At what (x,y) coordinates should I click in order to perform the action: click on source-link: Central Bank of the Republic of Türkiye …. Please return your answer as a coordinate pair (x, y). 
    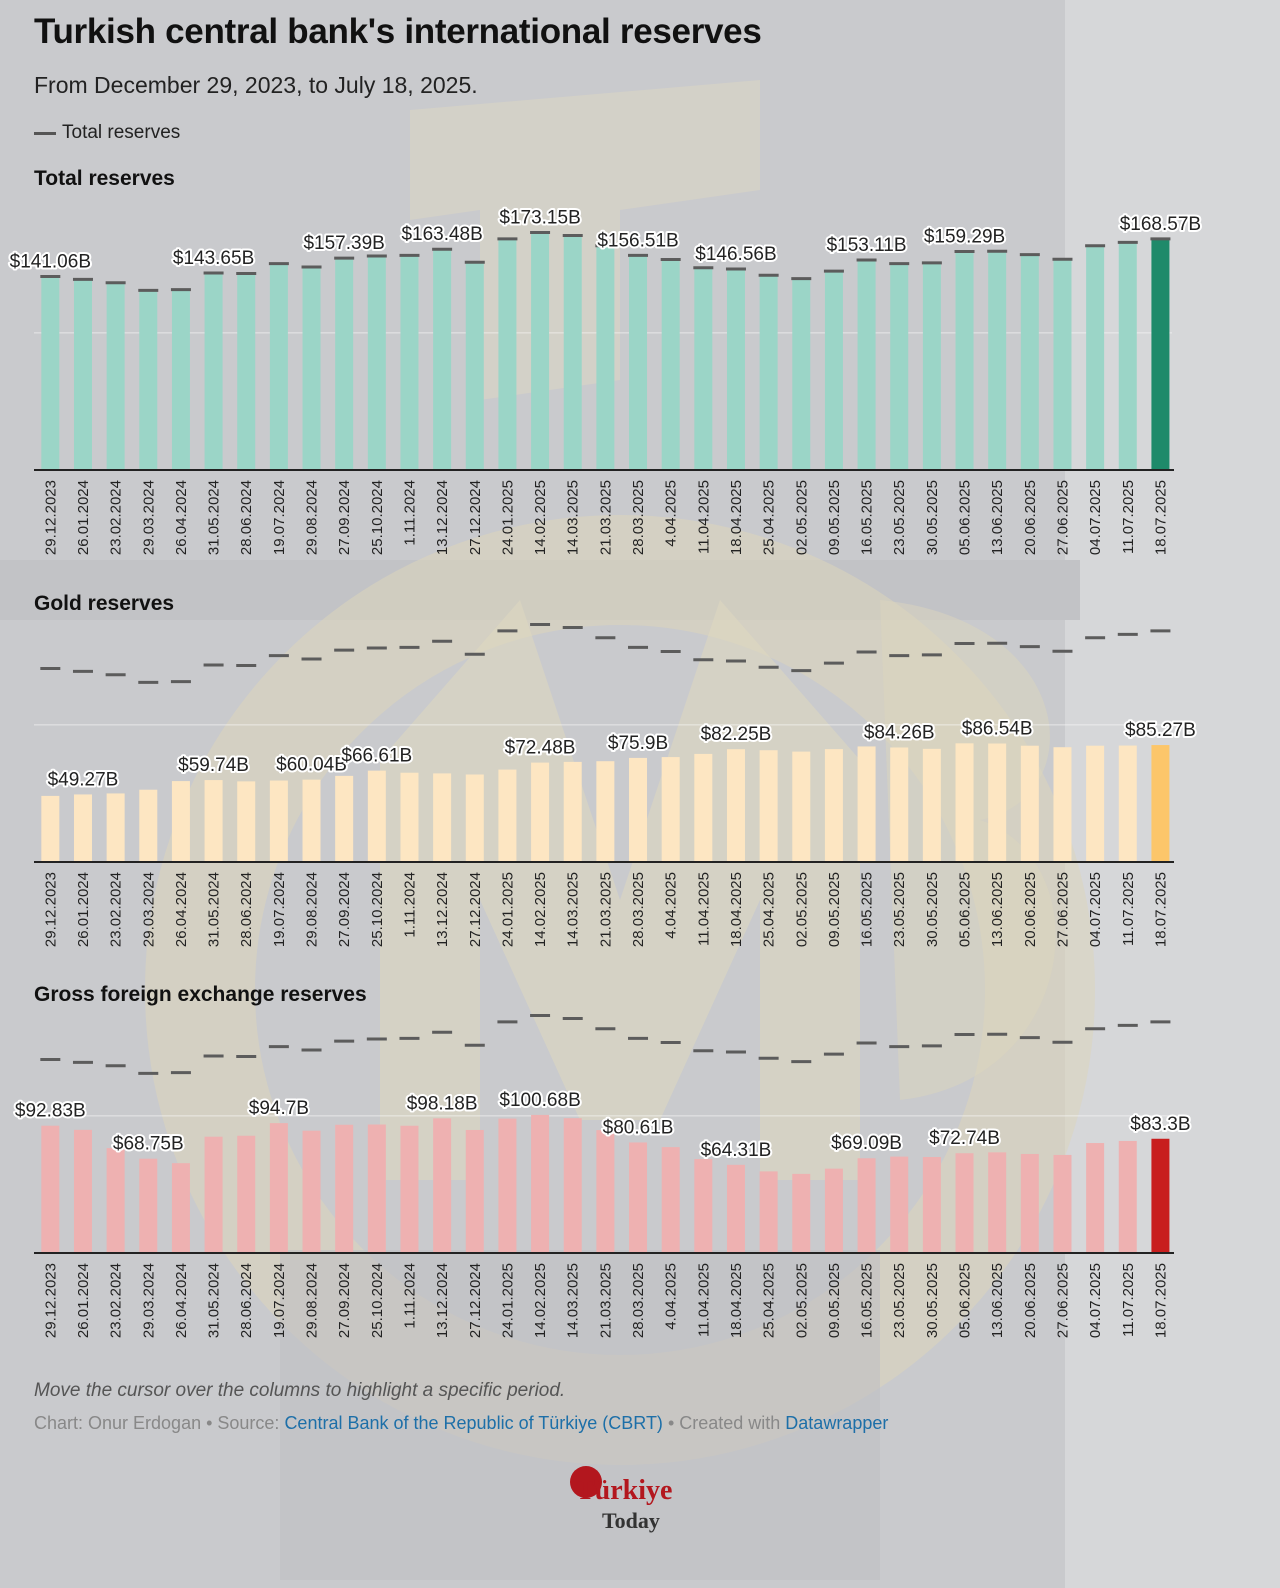
    Looking at the image, I should click on (473, 1423).